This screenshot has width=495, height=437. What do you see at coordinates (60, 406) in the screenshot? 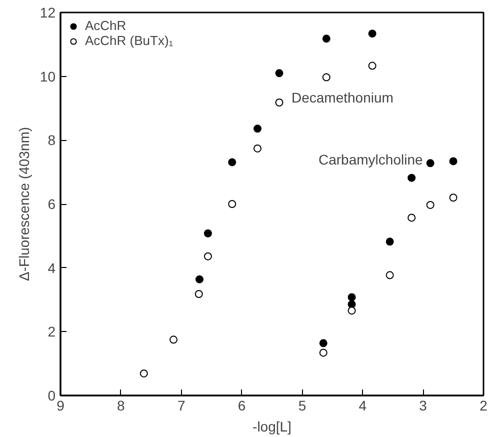
I see `x-tick-label: 9` at bounding box center [60, 406].